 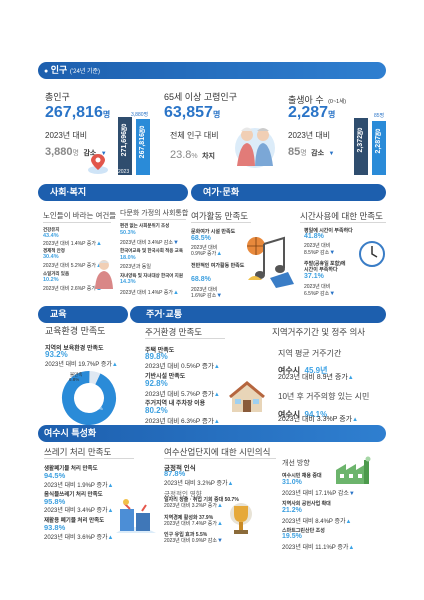 I want to click on multi-1-cmp: 2023년 대비 3.4%P 감소▼, so click(x=149, y=243).